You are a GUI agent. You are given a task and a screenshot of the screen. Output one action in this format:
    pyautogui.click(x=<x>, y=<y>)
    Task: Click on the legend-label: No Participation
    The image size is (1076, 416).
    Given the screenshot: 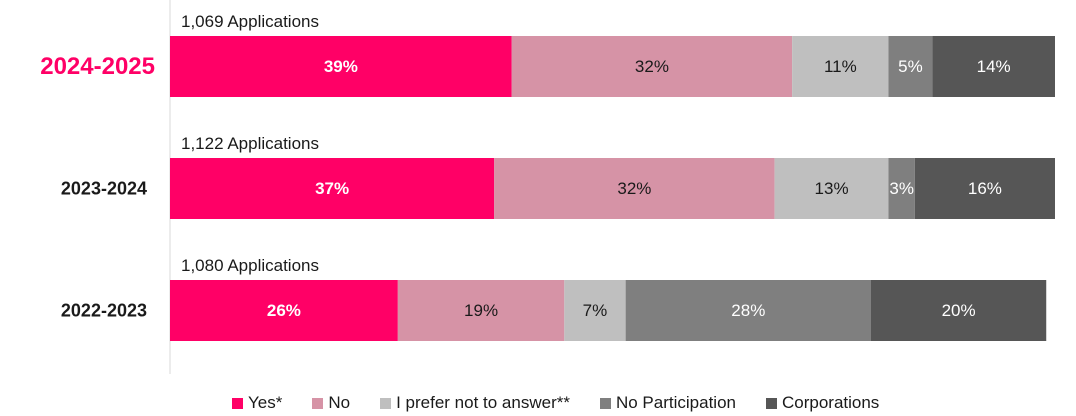 What is the action you would take?
    pyautogui.click(x=675, y=402)
    